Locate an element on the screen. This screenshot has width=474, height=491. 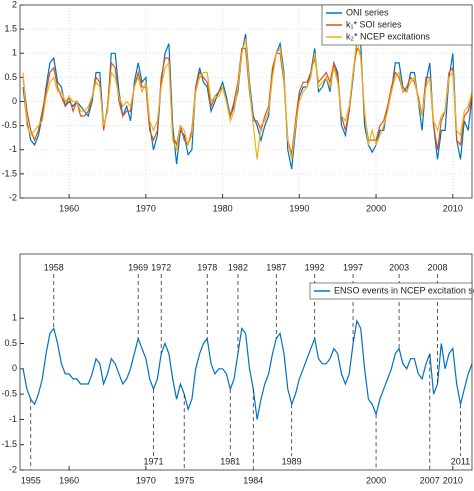
event-label: 1992 is located at coordinates (315, 267).